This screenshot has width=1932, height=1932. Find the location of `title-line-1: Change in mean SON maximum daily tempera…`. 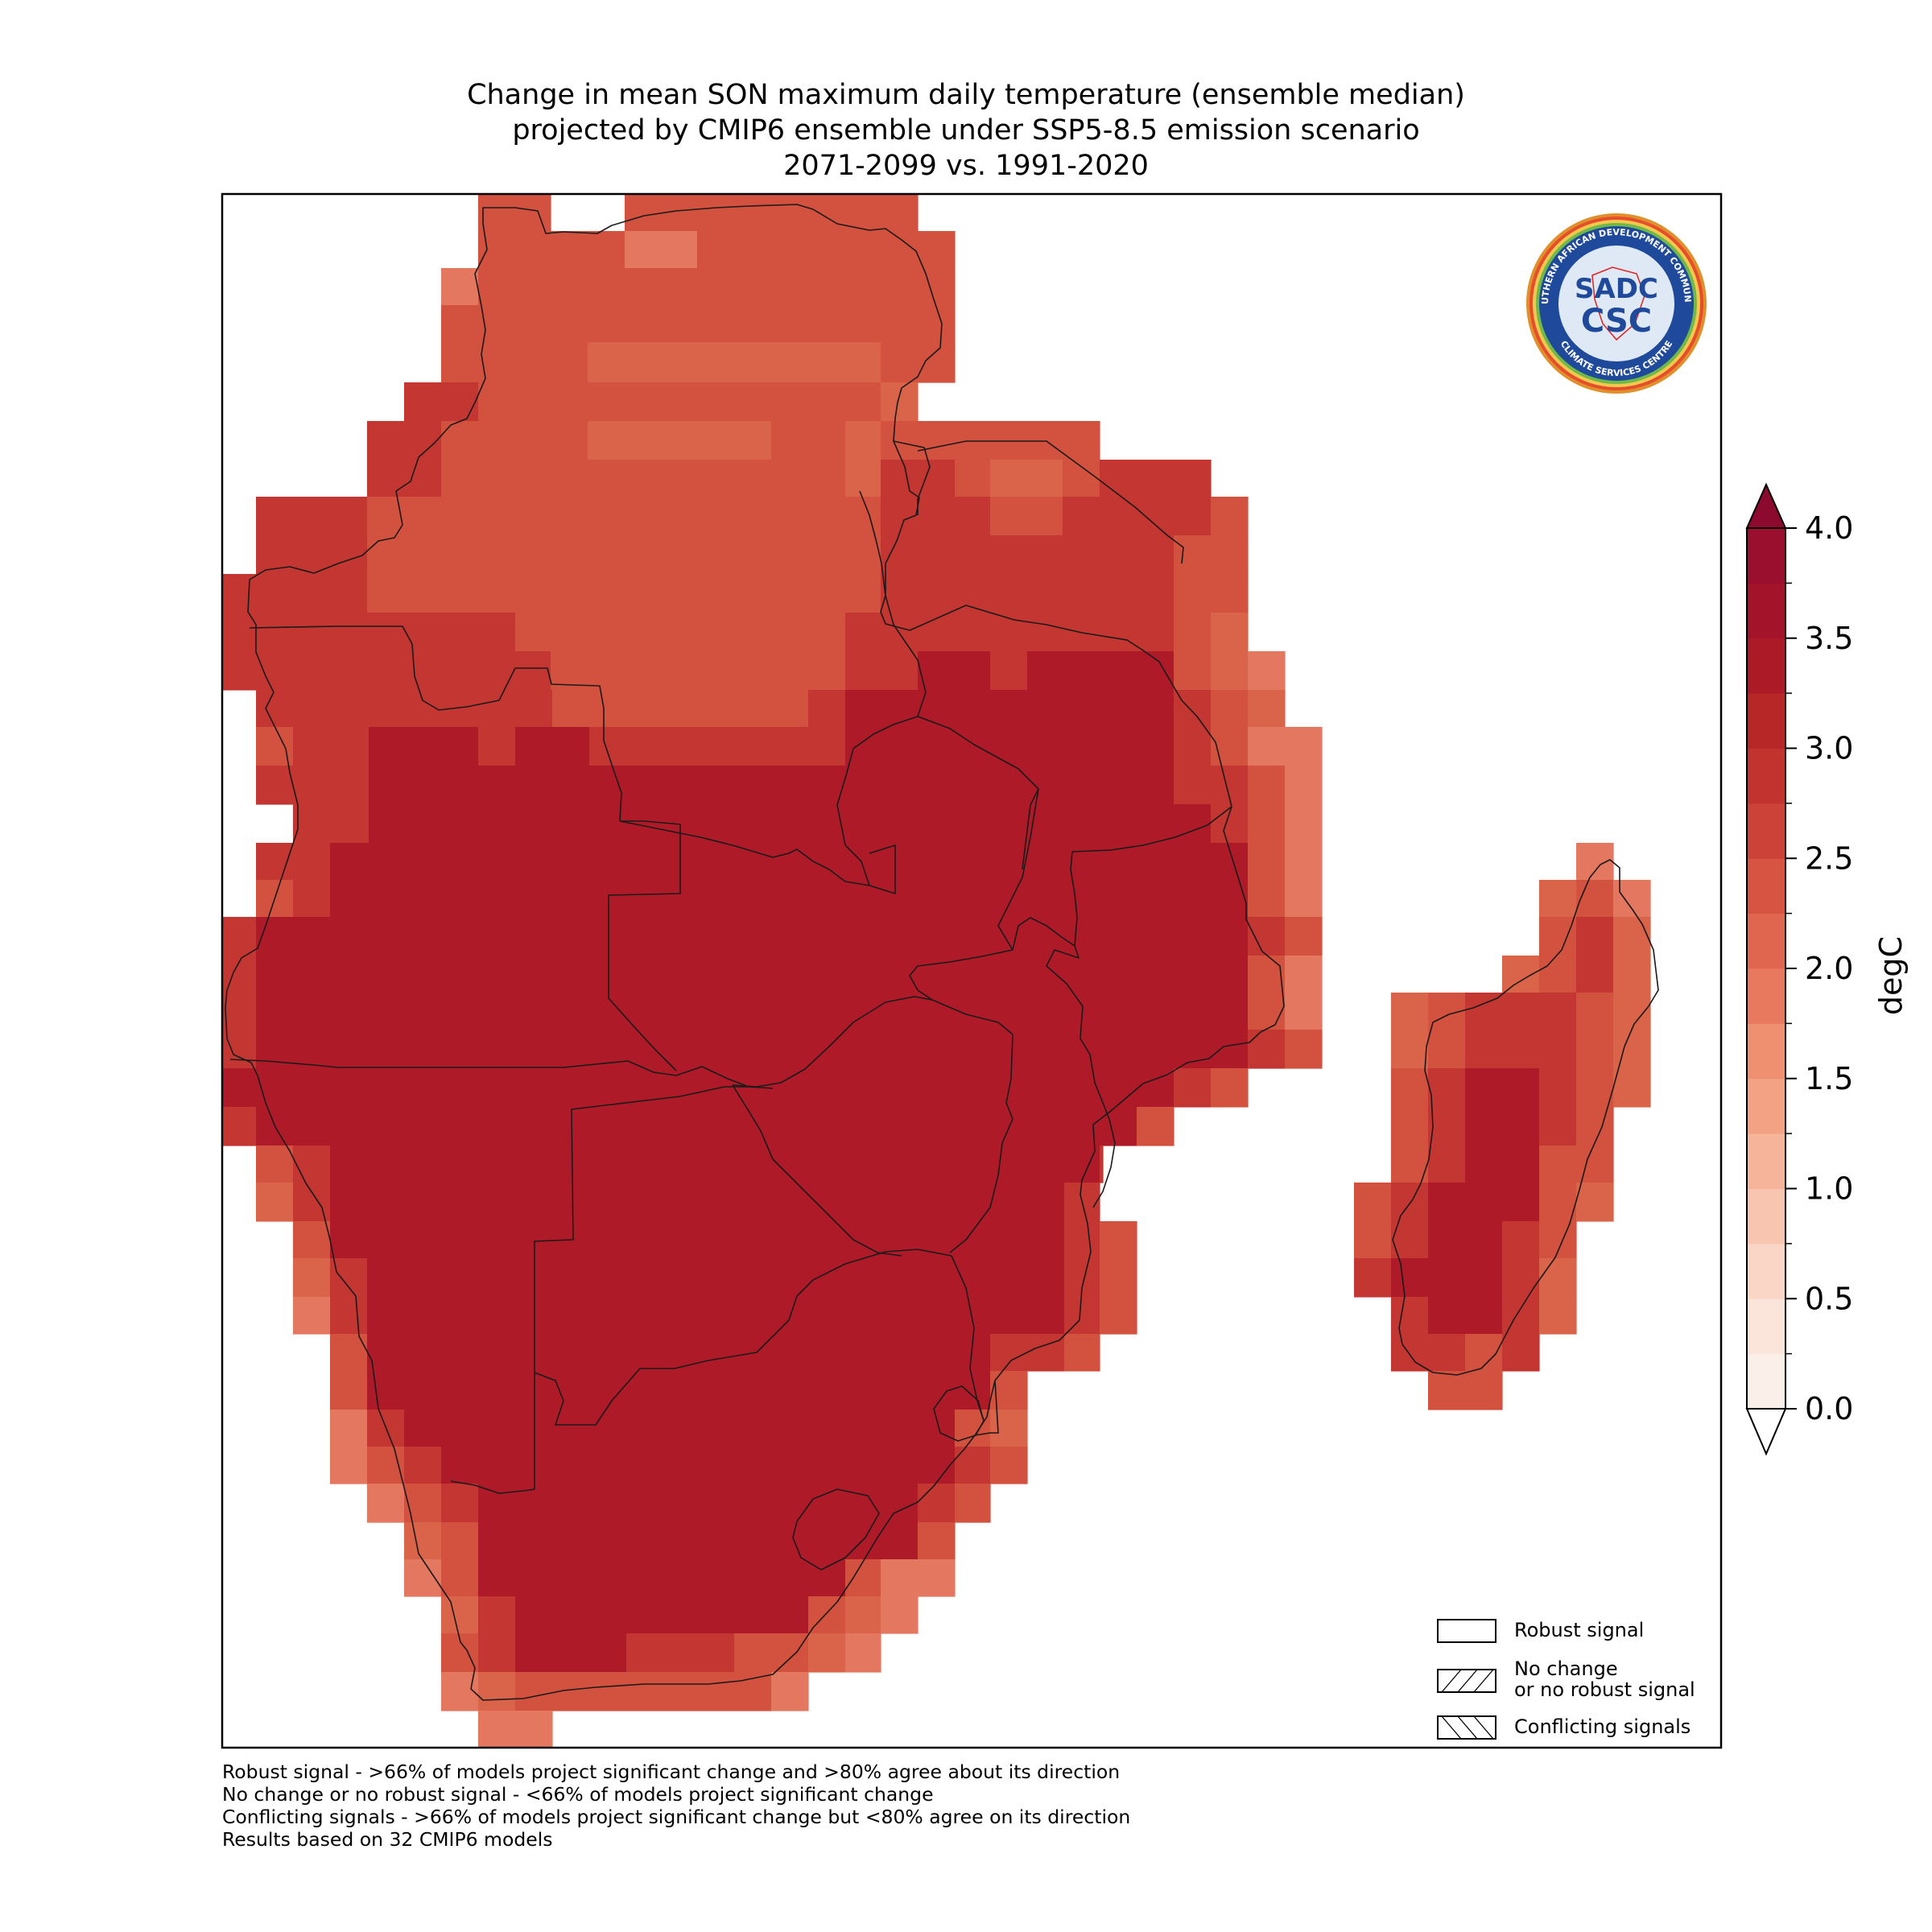

title-line-1: Change in mean SON maximum daily tempera… is located at coordinates (966, 95).